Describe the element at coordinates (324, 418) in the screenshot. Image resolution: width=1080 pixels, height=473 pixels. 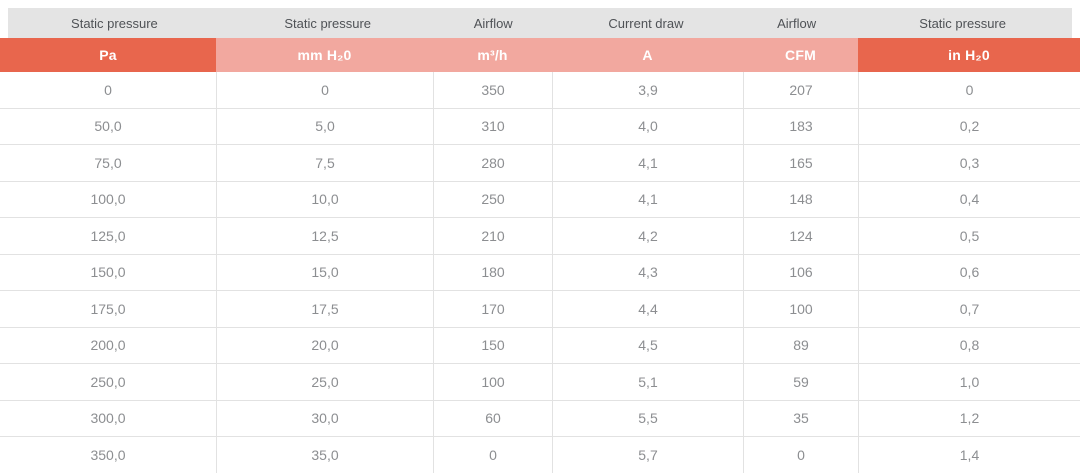
I see `table-cell: 30,0` at that location.